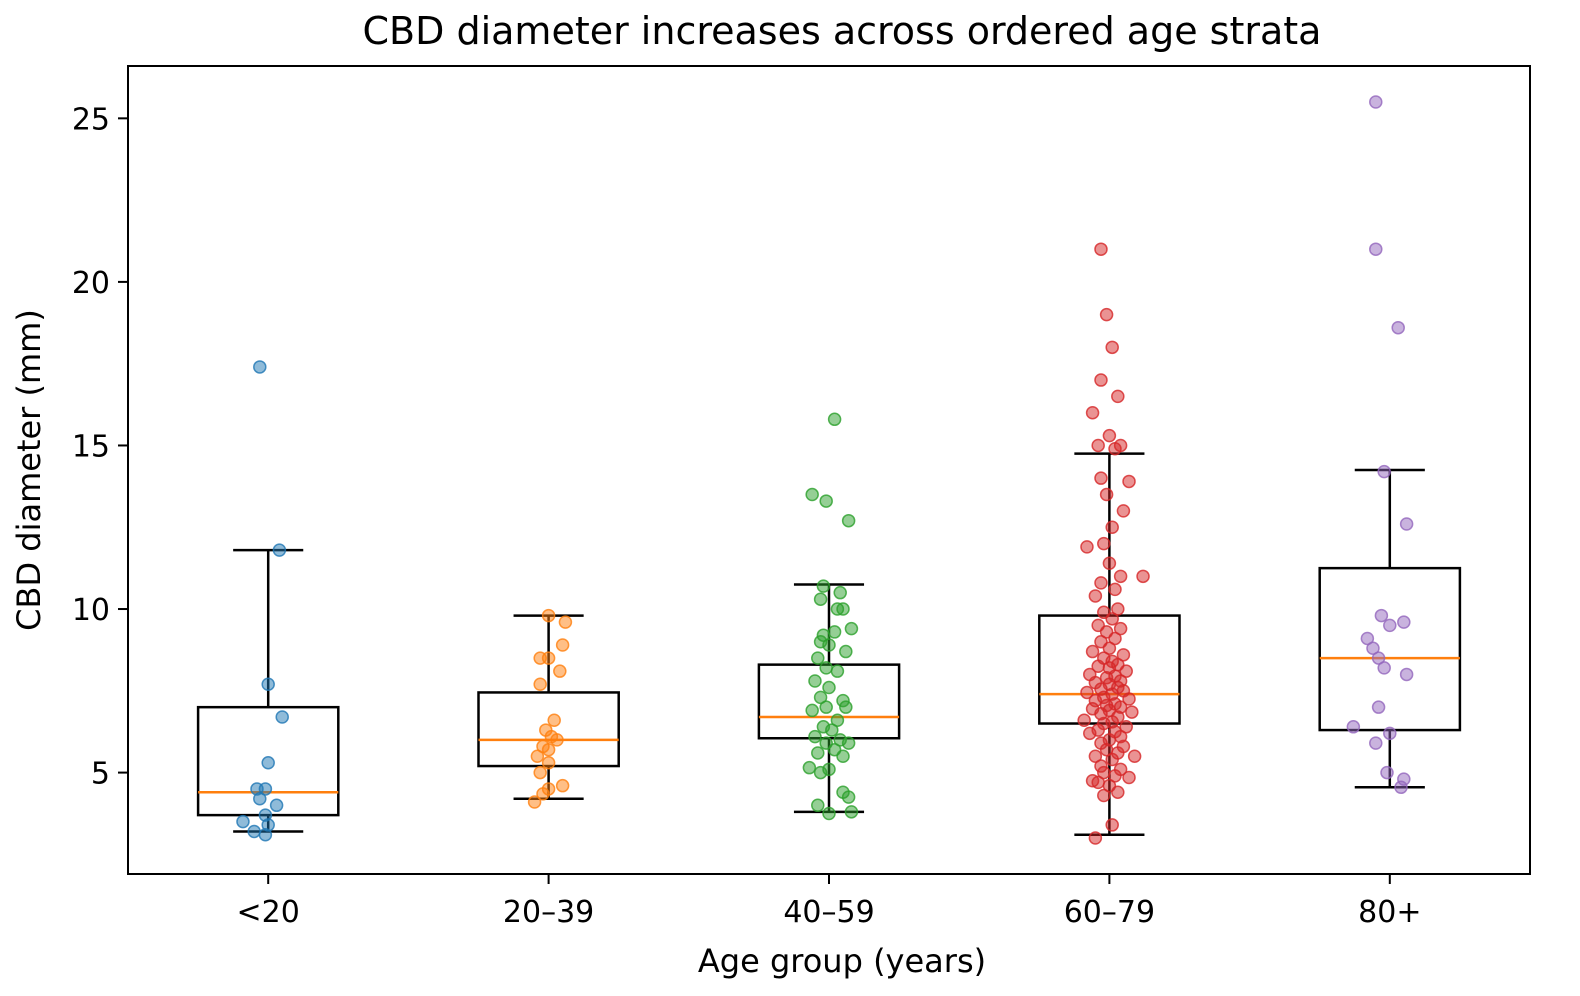 The width and height of the screenshot is (1580, 996). What do you see at coordinates (91, 283) in the screenshot?
I see `y-tick-label: 20` at bounding box center [91, 283].